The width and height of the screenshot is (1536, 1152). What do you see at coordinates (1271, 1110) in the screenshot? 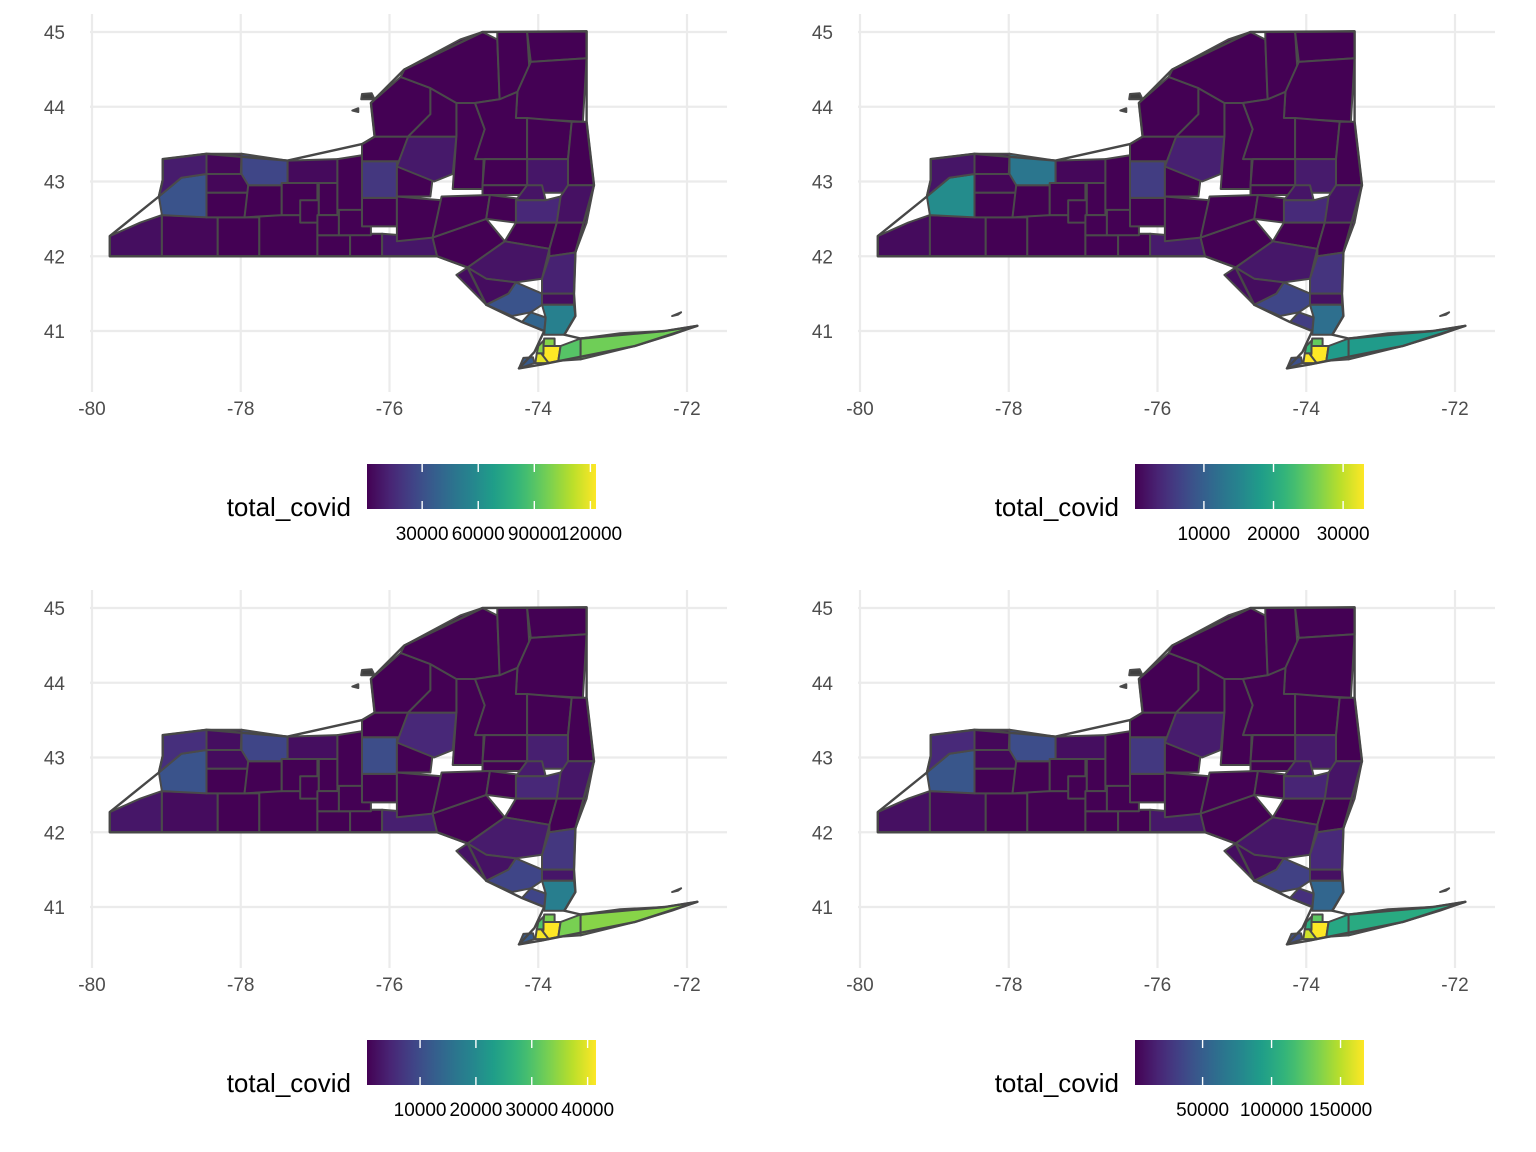
I see `colorbar-tick-label: 100000` at bounding box center [1271, 1110].